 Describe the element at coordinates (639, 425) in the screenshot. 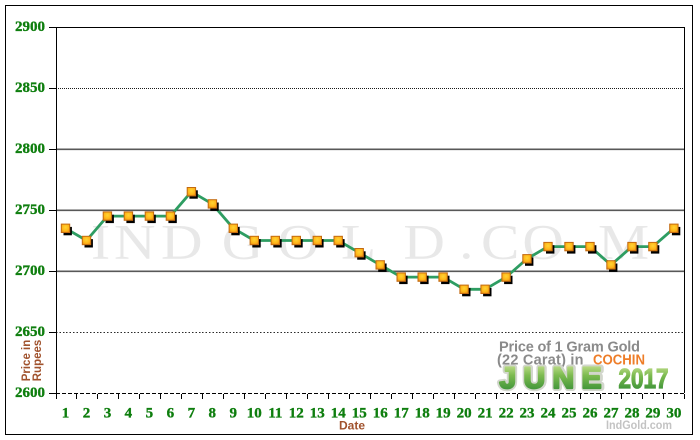

I see `svg-text: IndGold.com` at that location.